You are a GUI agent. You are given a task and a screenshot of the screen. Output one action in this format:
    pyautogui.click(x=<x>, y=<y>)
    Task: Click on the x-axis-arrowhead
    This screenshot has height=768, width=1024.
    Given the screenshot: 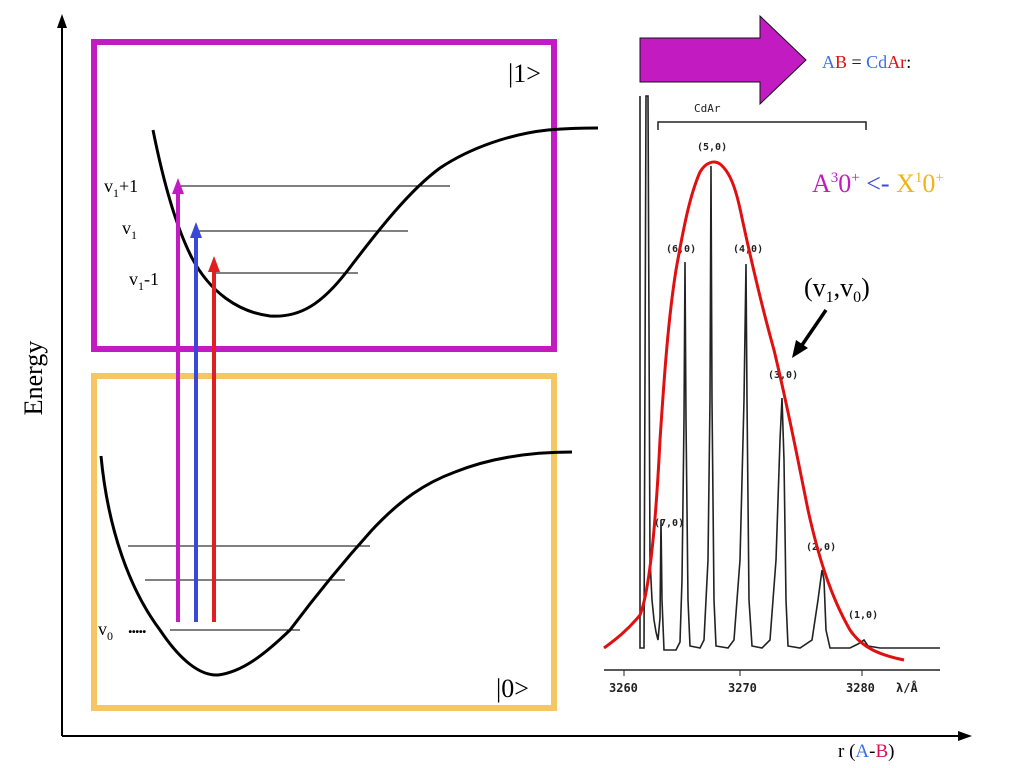 What is the action you would take?
    pyautogui.click(x=965, y=736)
    